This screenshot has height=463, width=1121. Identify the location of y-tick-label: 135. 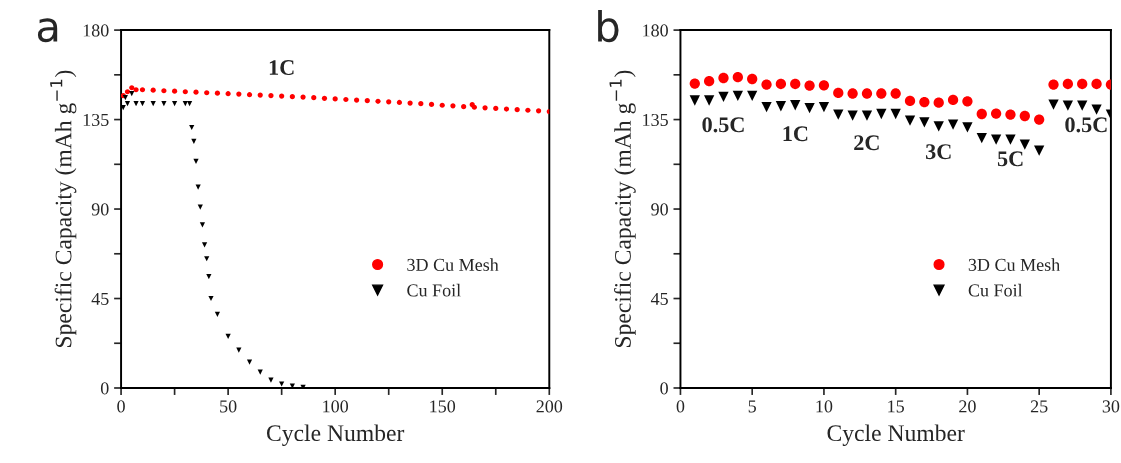
(655, 120).